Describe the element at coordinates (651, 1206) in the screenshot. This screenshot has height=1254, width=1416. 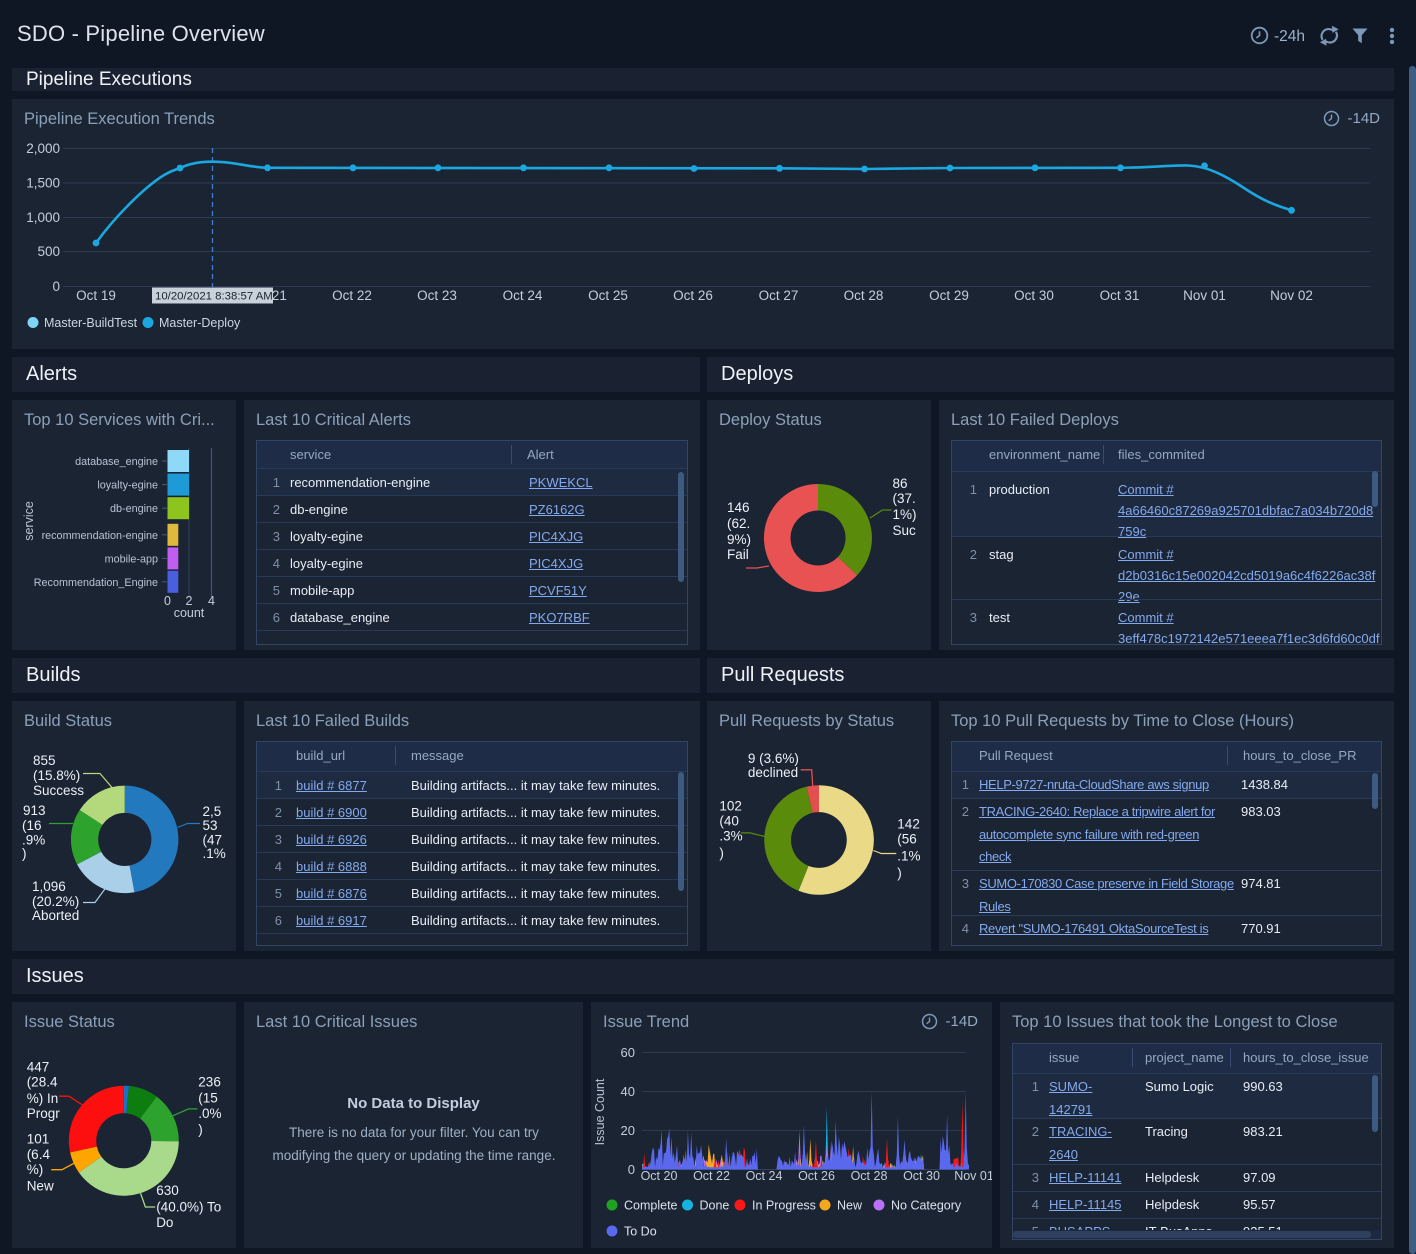
I see `svg-text: Complete` at that location.